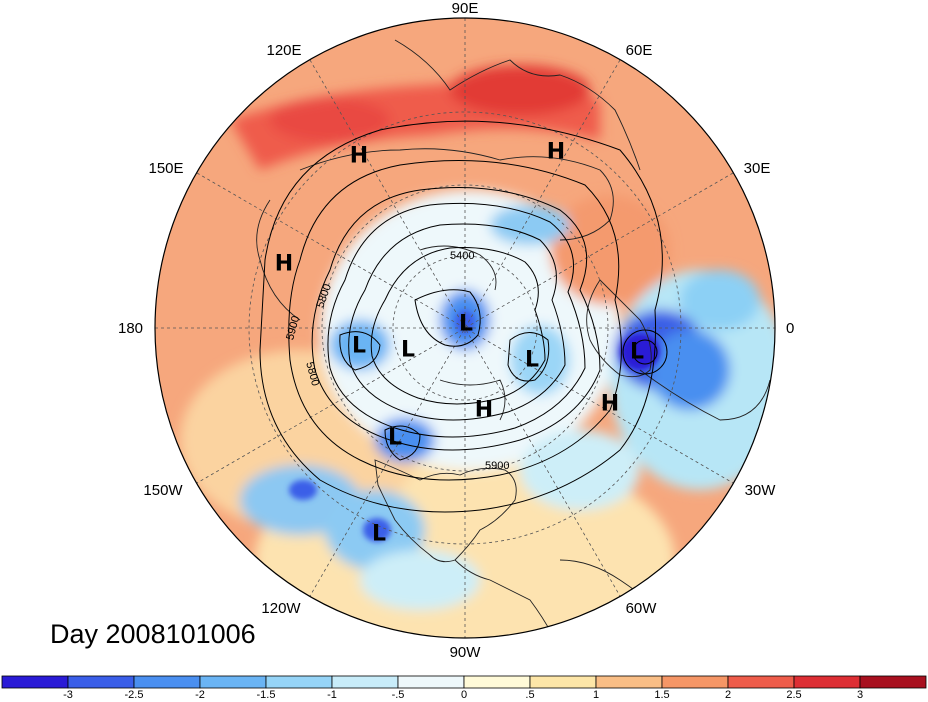 The width and height of the screenshot is (928, 702). I want to click on colorbar-tick-label: -1.5, so click(266, 695).